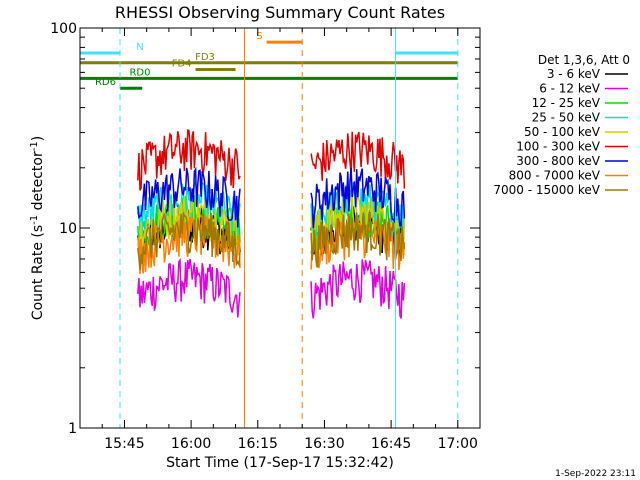 This screenshot has width=640, height=480. Describe the element at coordinates (259, 36) in the screenshot. I see `flag-label: S` at that location.